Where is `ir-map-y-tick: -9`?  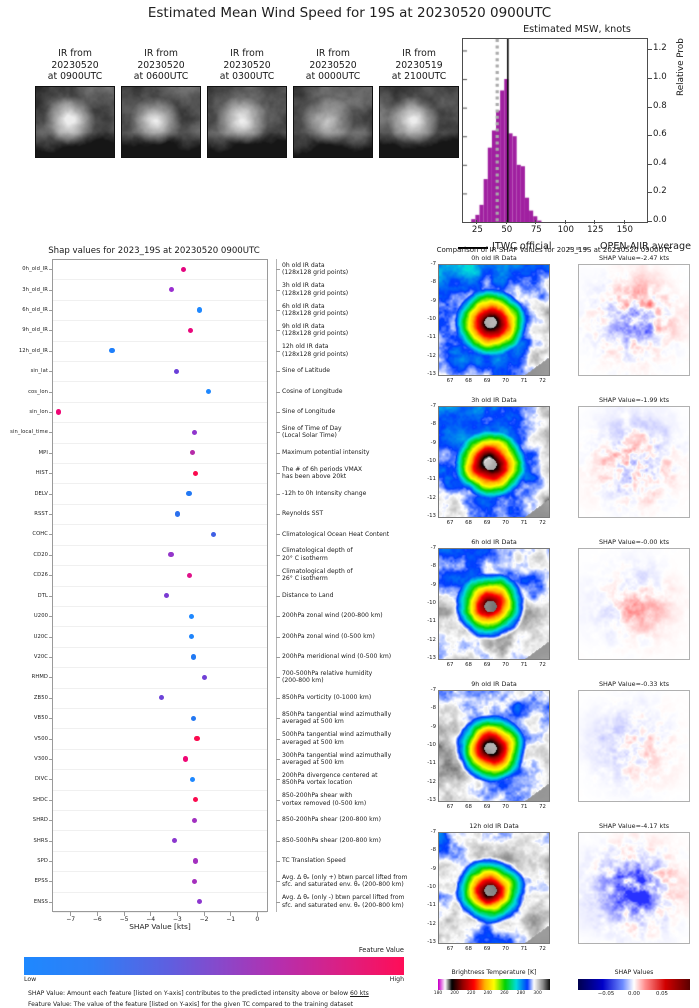
ir-map-y-tick: -9 is located at coordinates (433, 726).